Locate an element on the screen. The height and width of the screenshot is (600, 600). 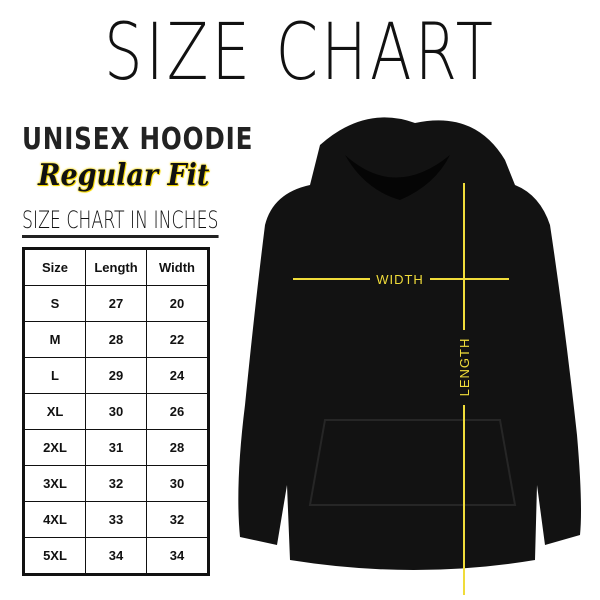
table-row: 4XL 33 32 is located at coordinates (116, 519).